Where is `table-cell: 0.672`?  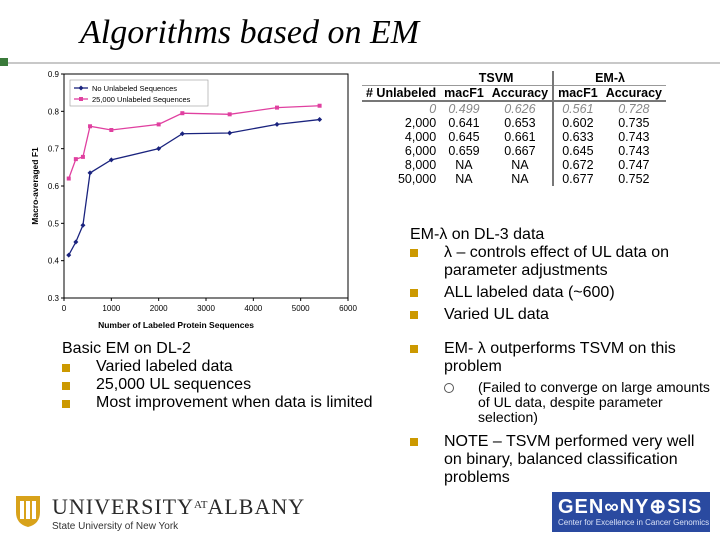 table-cell: 0.672 is located at coordinates (577, 165).